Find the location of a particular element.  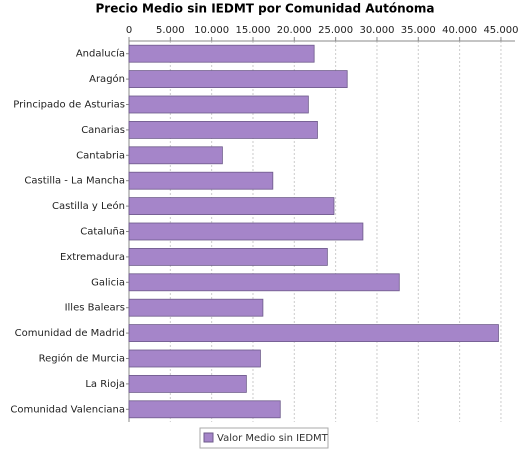

y-tick-label: Comunidad de Madrid is located at coordinates (70, 333).